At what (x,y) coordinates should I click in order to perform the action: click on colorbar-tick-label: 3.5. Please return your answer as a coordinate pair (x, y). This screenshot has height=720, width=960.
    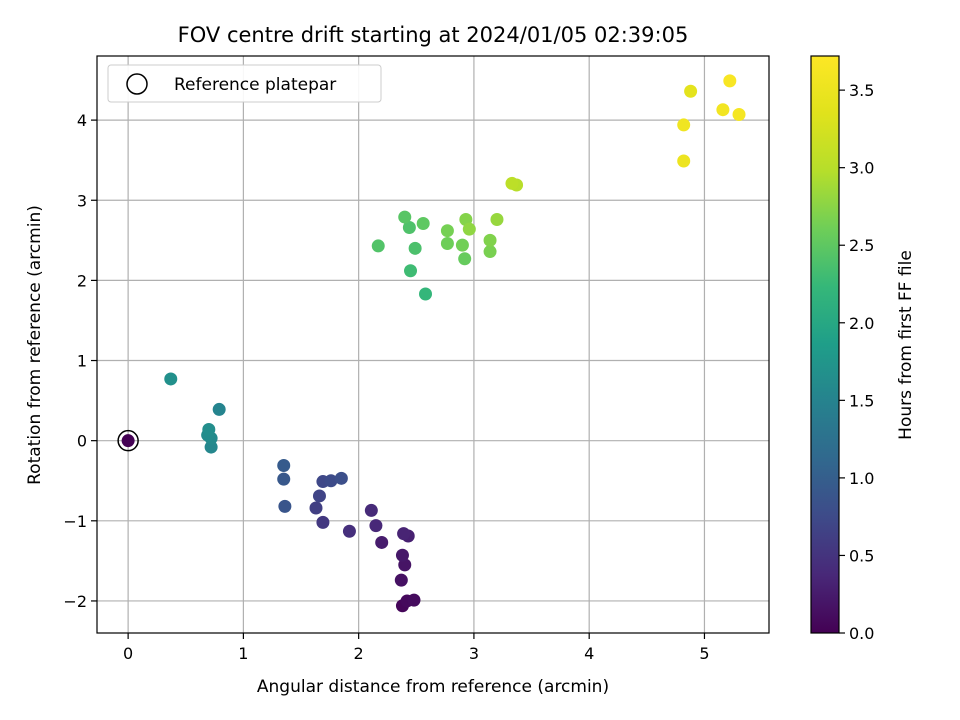
    Looking at the image, I should click on (861, 90).